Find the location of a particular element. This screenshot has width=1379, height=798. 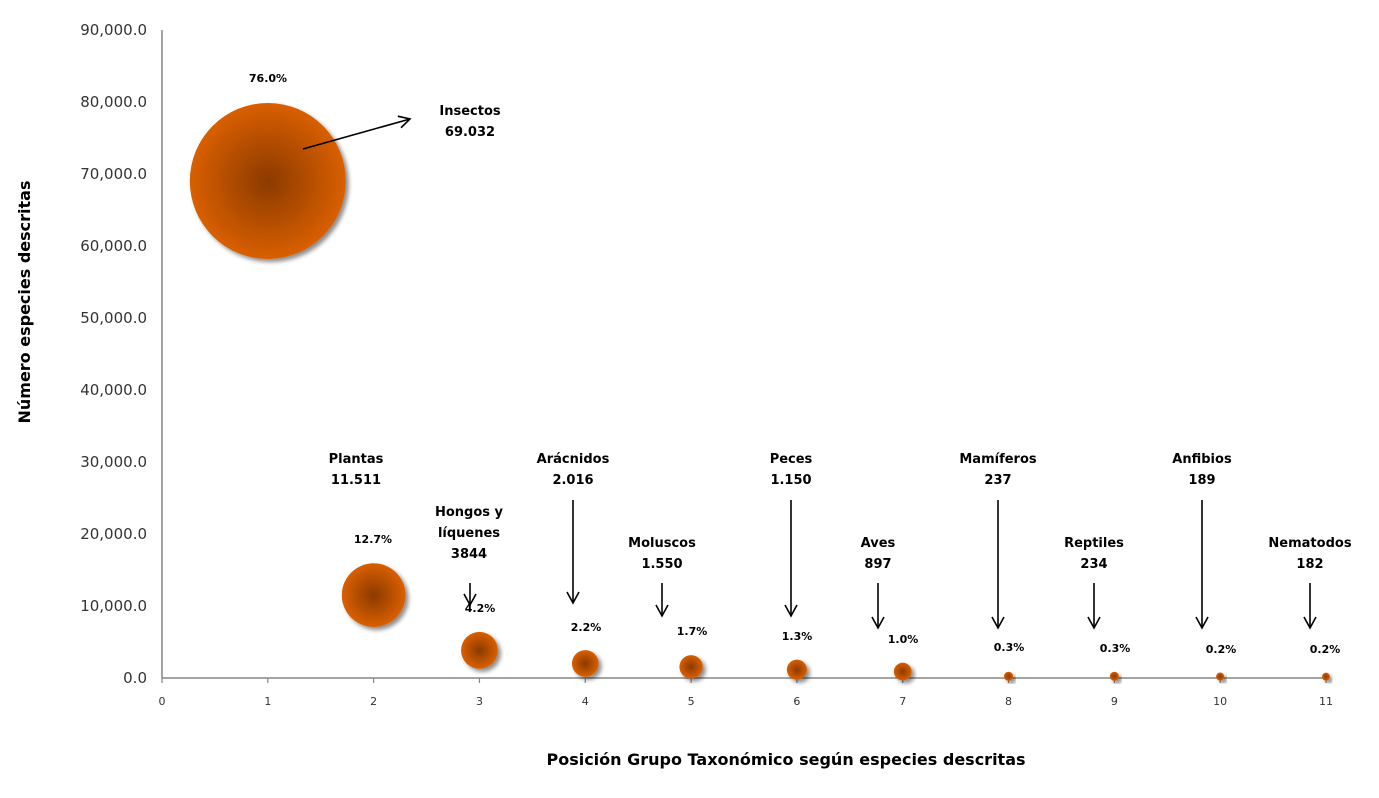

x-tick-label: 9 is located at coordinates (1114, 701).